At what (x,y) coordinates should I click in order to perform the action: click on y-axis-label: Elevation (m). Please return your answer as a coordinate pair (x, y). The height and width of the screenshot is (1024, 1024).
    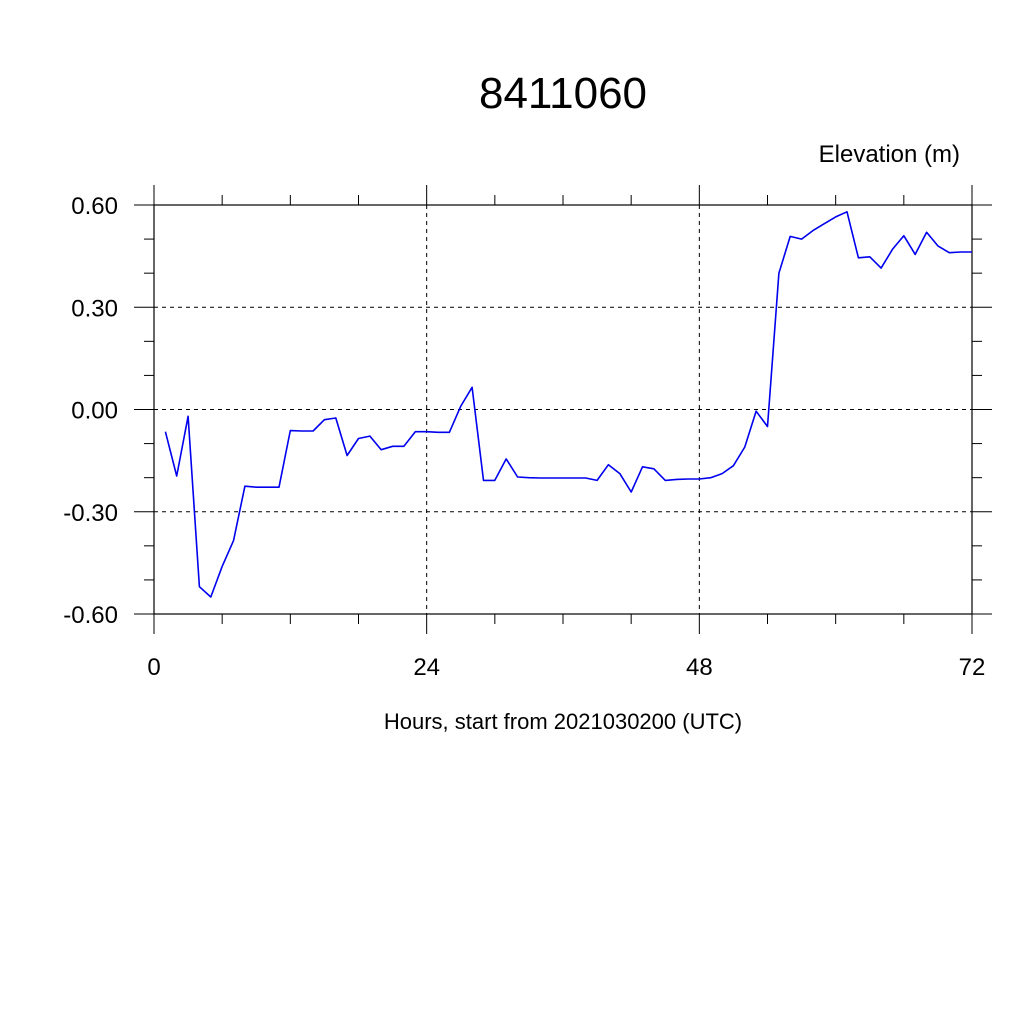
    Looking at the image, I should click on (889, 154).